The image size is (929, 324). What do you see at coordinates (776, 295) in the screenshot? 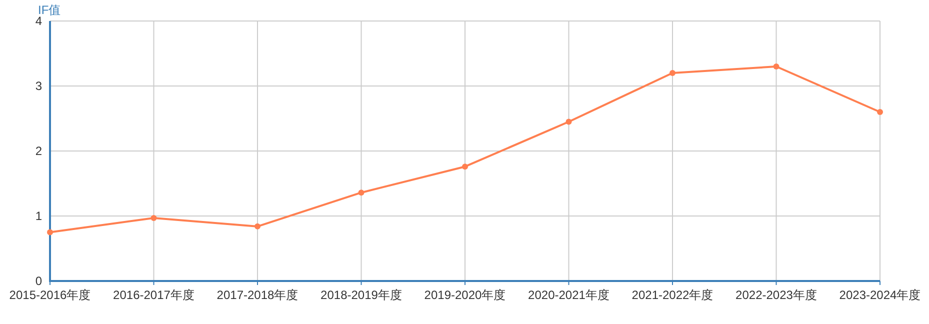
I see `x-tick-label: 2022-2023年度` at bounding box center [776, 295].